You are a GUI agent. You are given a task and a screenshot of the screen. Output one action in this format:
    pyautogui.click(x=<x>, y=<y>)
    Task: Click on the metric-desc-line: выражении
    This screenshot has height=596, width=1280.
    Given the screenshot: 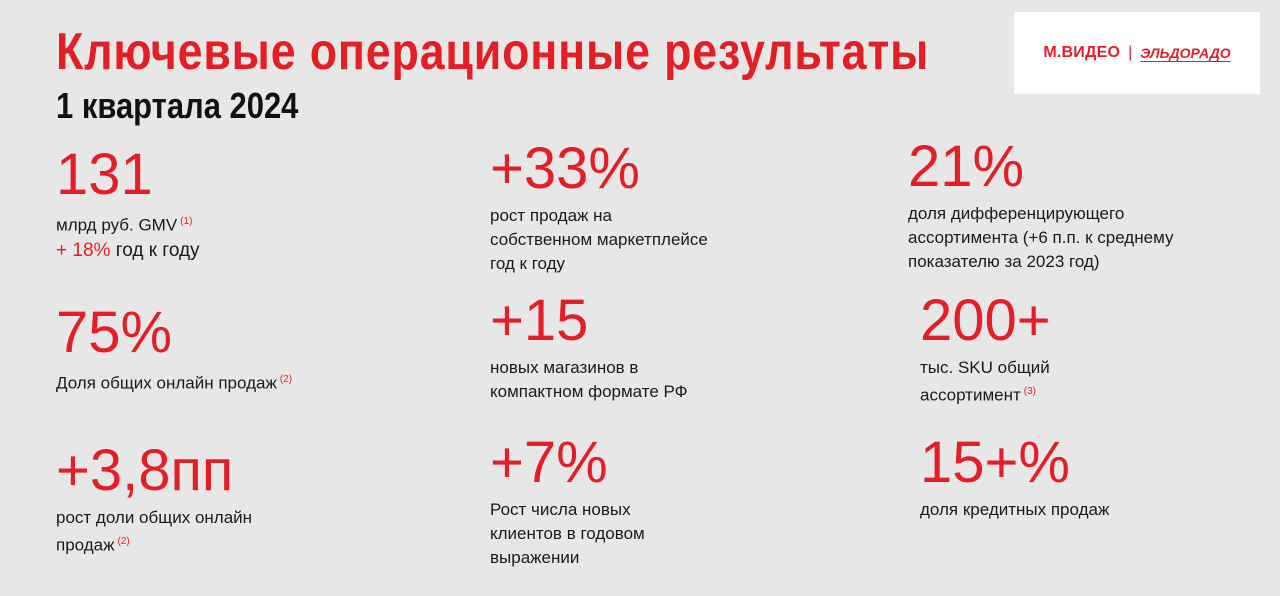 What is the action you would take?
    pyautogui.click(x=535, y=557)
    